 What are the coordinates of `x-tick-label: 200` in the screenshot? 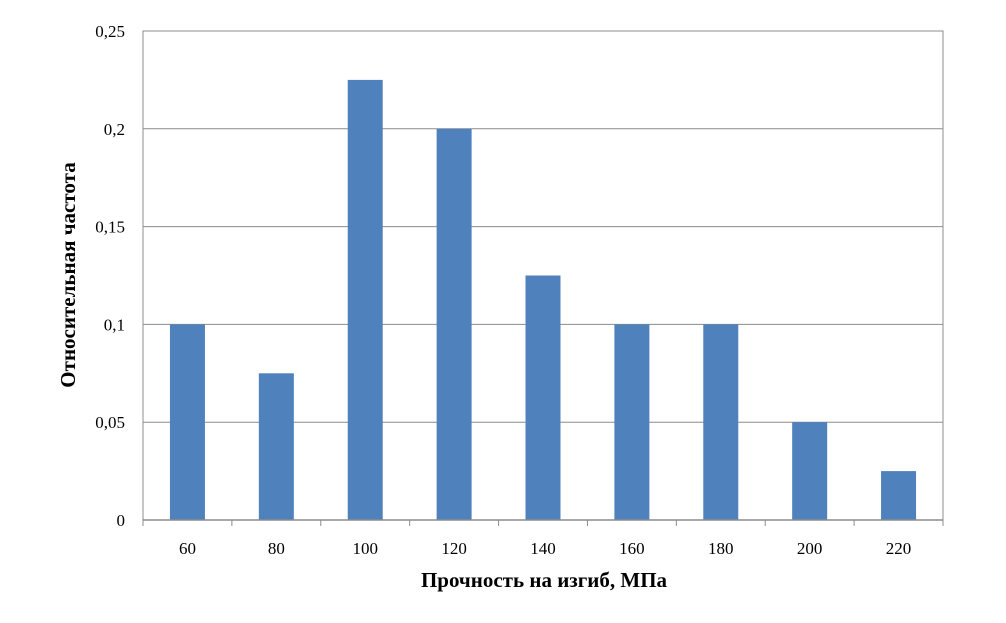 It's located at (810, 548).